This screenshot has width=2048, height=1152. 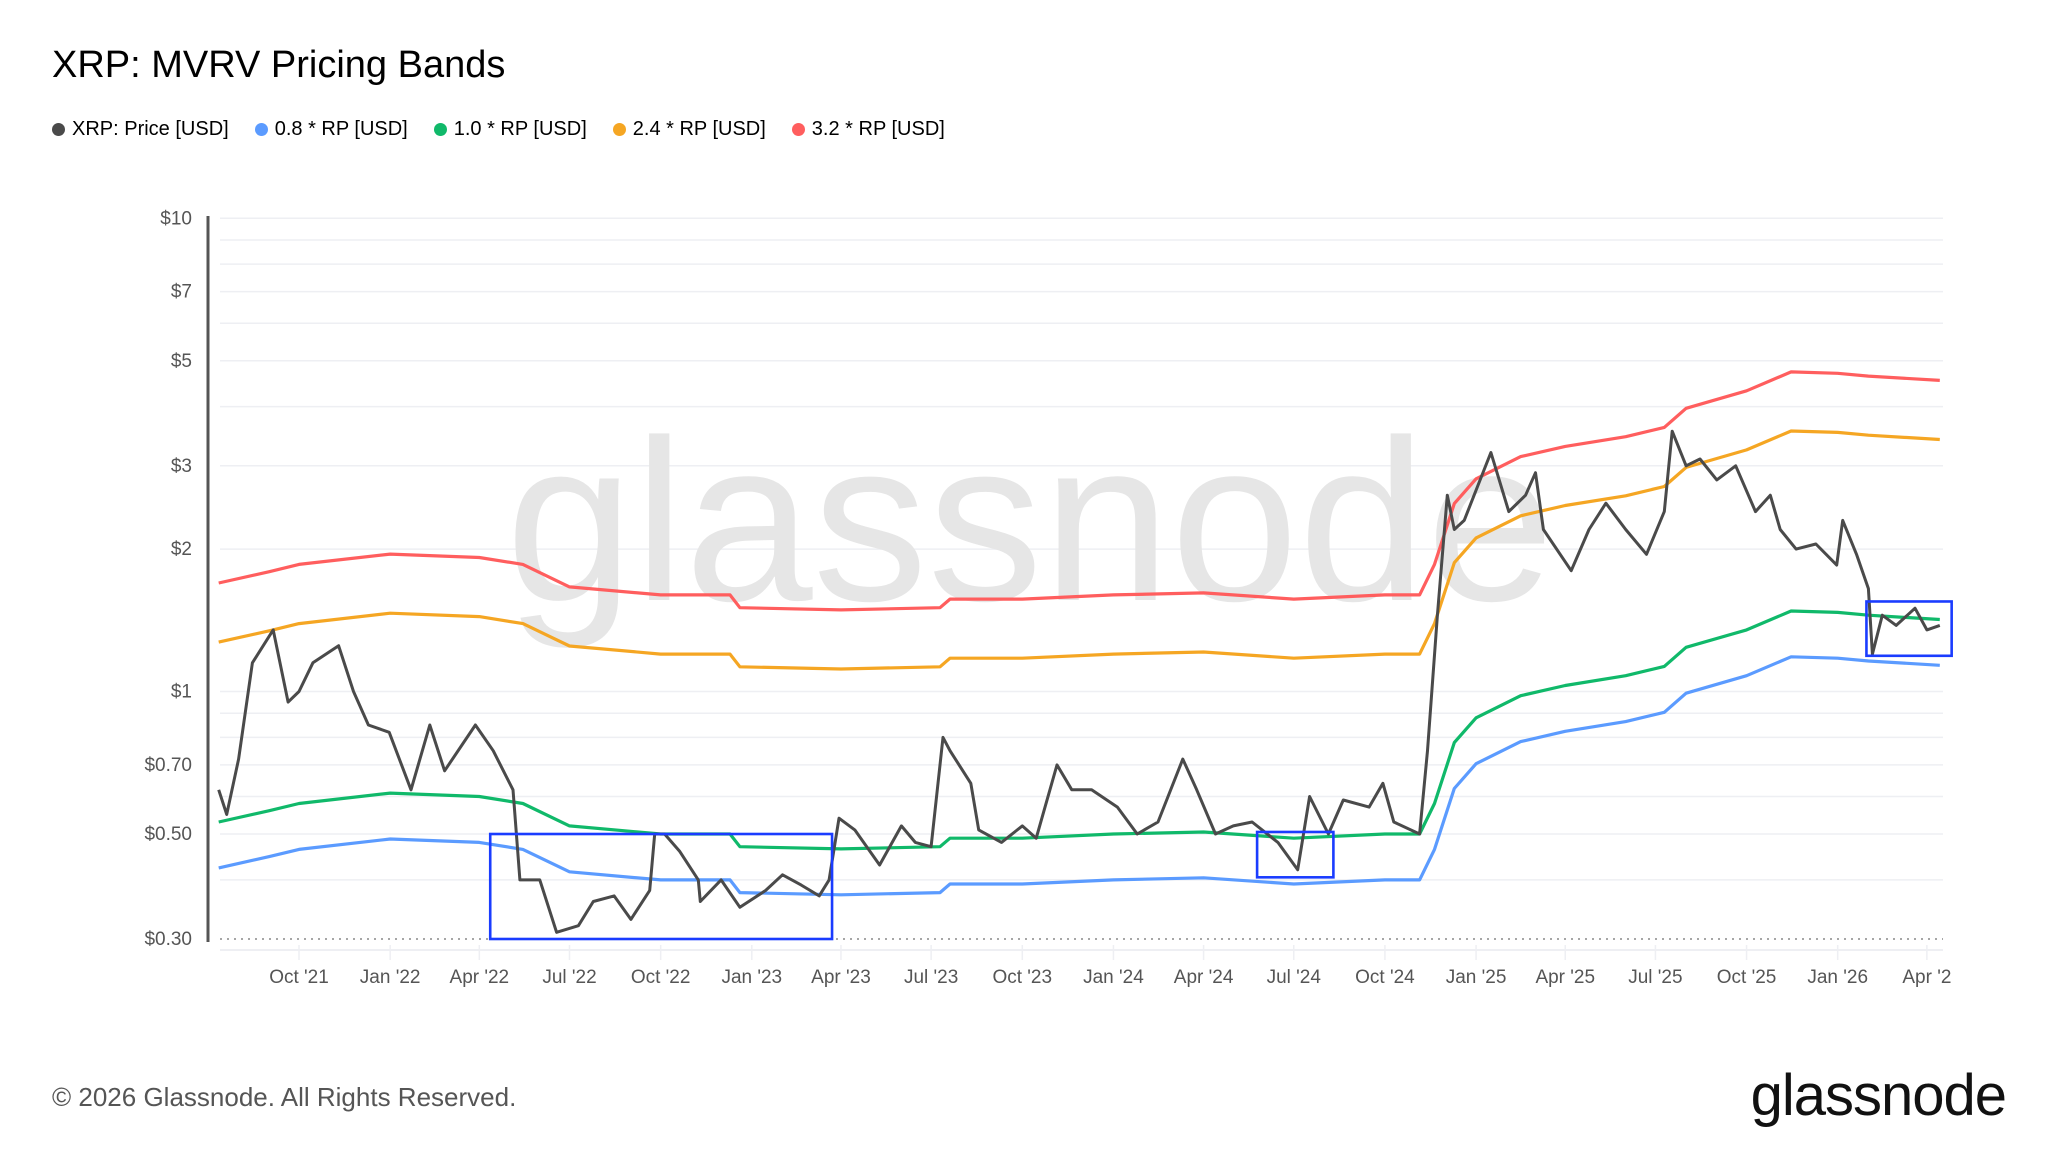 What do you see at coordinates (520, 129) in the screenshot?
I see `legend-label: 1.0 * RP [USD]` at bounding box center [520, 129].